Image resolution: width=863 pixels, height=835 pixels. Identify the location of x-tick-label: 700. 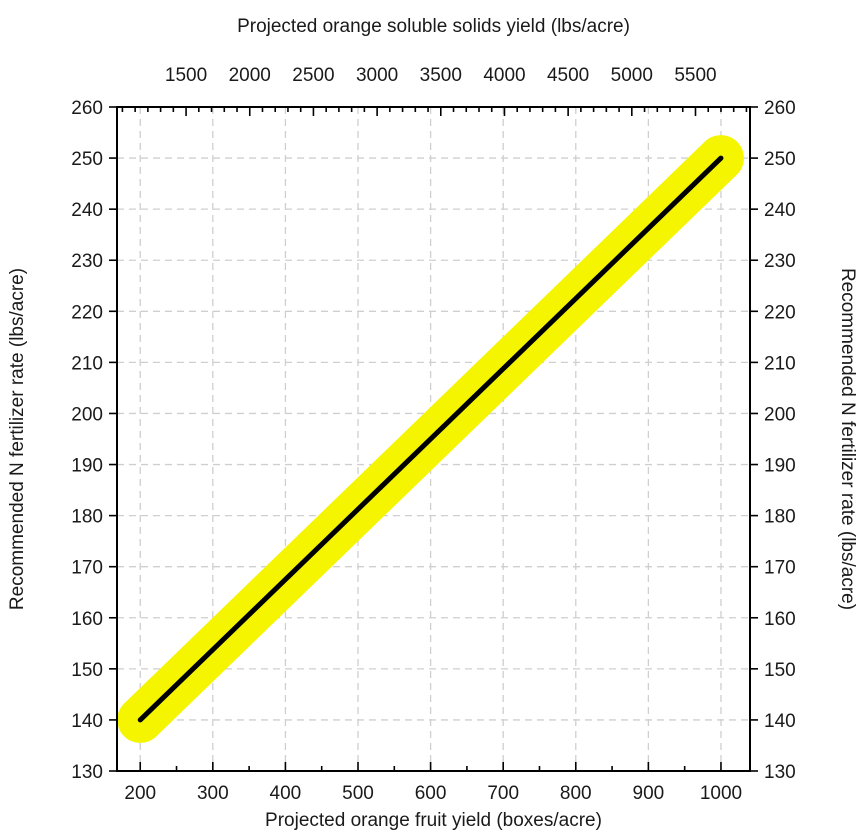
(503, 793).